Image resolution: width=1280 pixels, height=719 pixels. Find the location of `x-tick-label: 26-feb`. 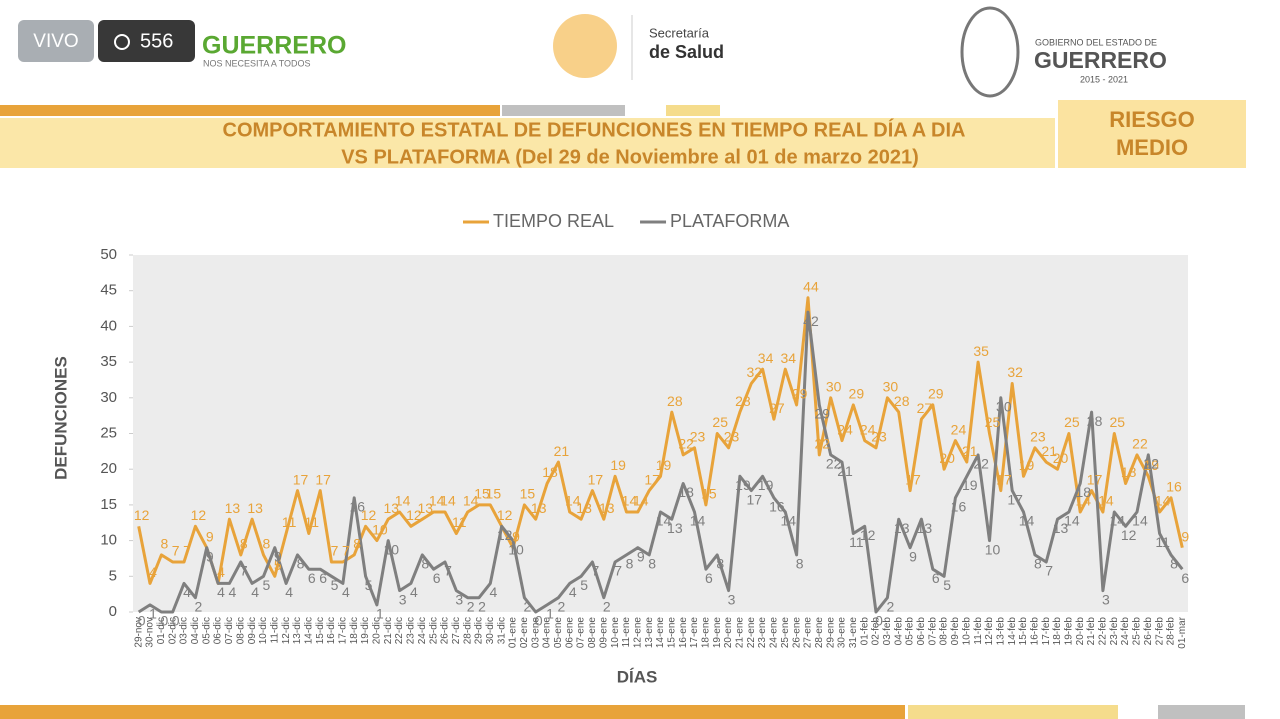

x-tick-label: 26-feb is located at coordinates (1148, 631).